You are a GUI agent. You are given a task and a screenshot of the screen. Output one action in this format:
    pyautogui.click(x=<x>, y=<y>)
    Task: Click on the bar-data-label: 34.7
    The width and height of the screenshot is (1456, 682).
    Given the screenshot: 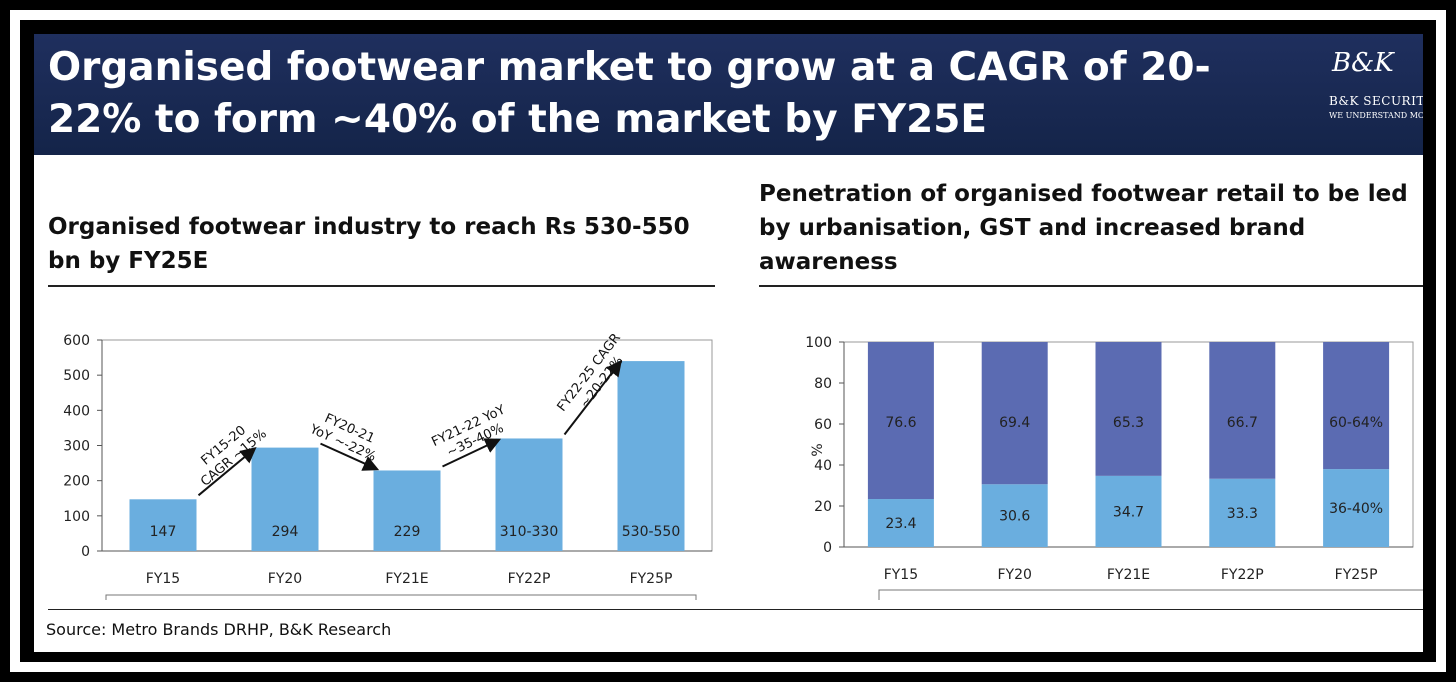 What is the action you would take?
    pyautogui.click(x=1128, y=512)
    